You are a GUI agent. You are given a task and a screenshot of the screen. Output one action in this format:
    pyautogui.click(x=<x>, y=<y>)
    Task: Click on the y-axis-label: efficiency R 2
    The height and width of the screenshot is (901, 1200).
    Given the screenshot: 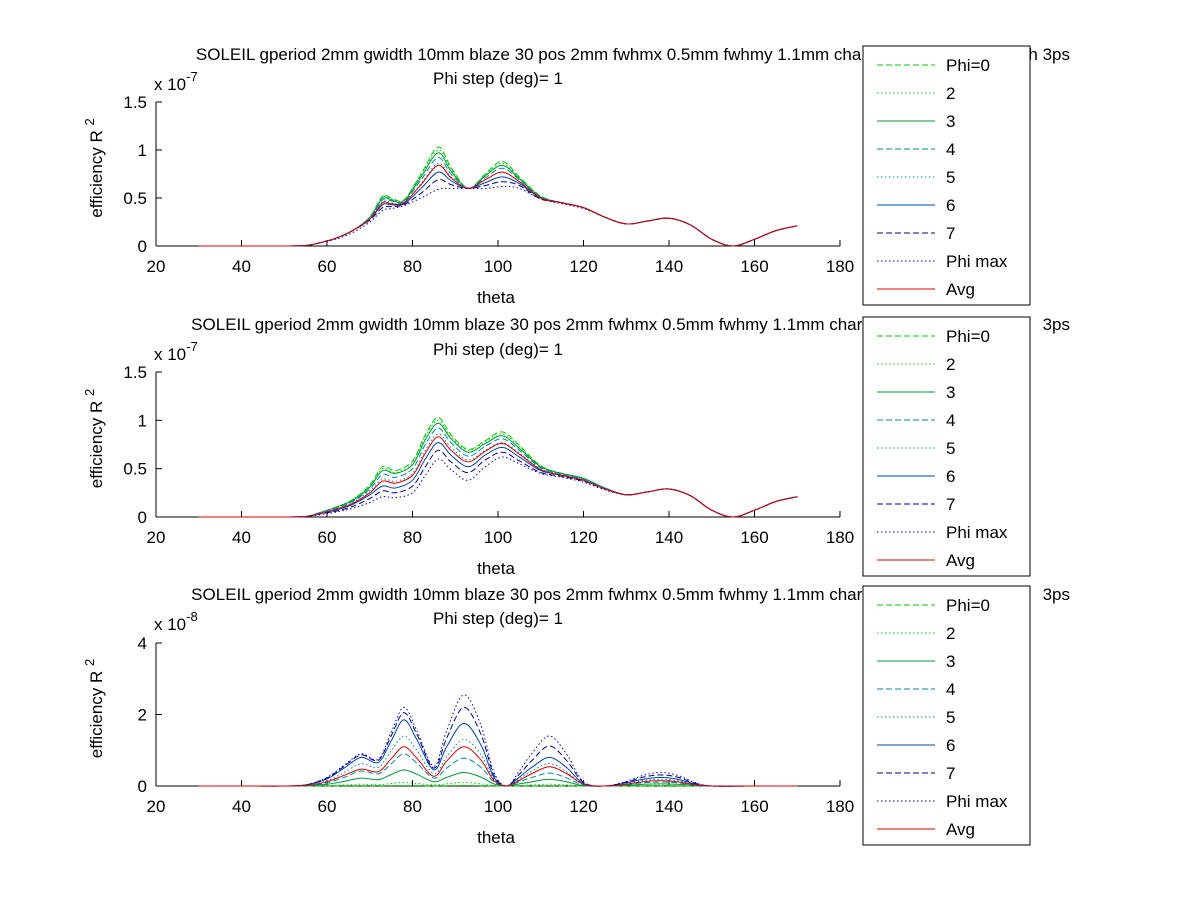 What is the action you would take?
    pyautogui.click(x=94, y=439)
    